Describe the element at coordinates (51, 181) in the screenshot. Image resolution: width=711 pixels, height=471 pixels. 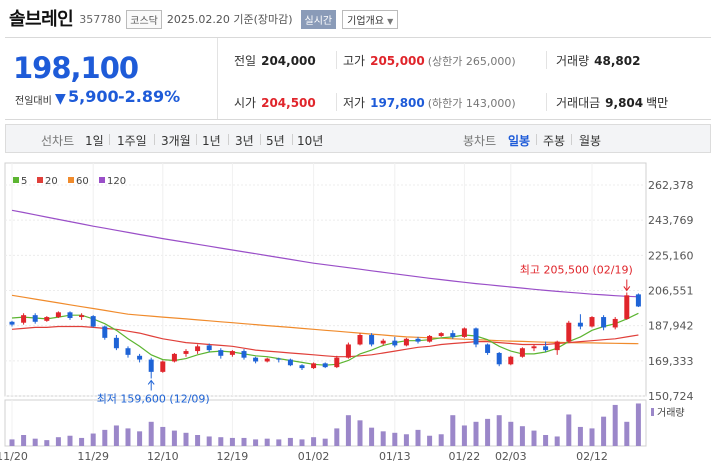
I see `legend-label-20: 20` at that location.